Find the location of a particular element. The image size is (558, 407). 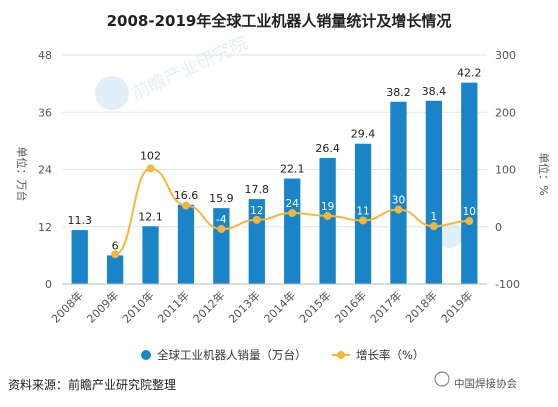

y-tick-label: 24 is located at coordinates (45, 170).